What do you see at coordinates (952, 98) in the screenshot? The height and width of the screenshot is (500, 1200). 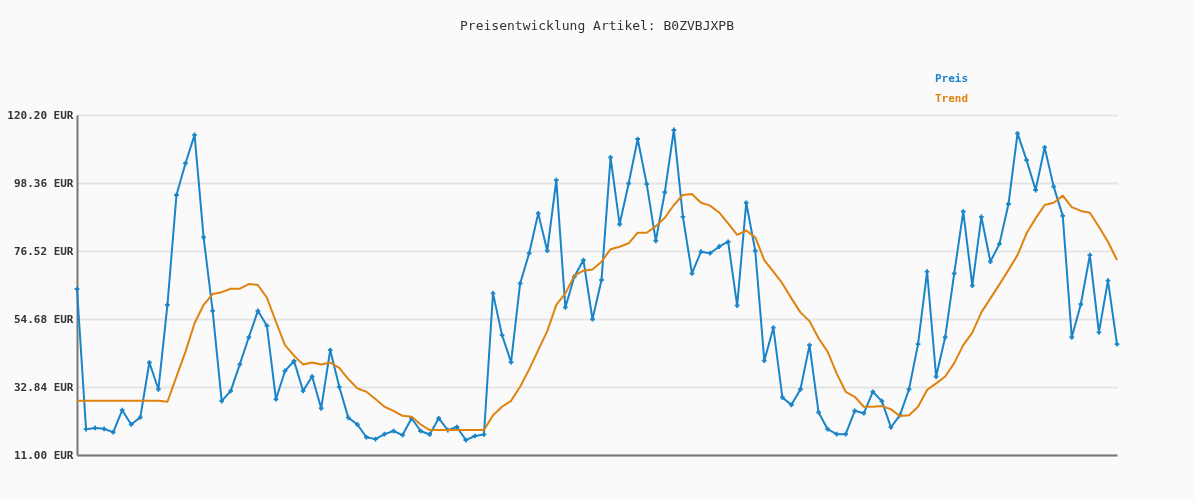 I see `text: Trend` at bounding box center [952, 98].